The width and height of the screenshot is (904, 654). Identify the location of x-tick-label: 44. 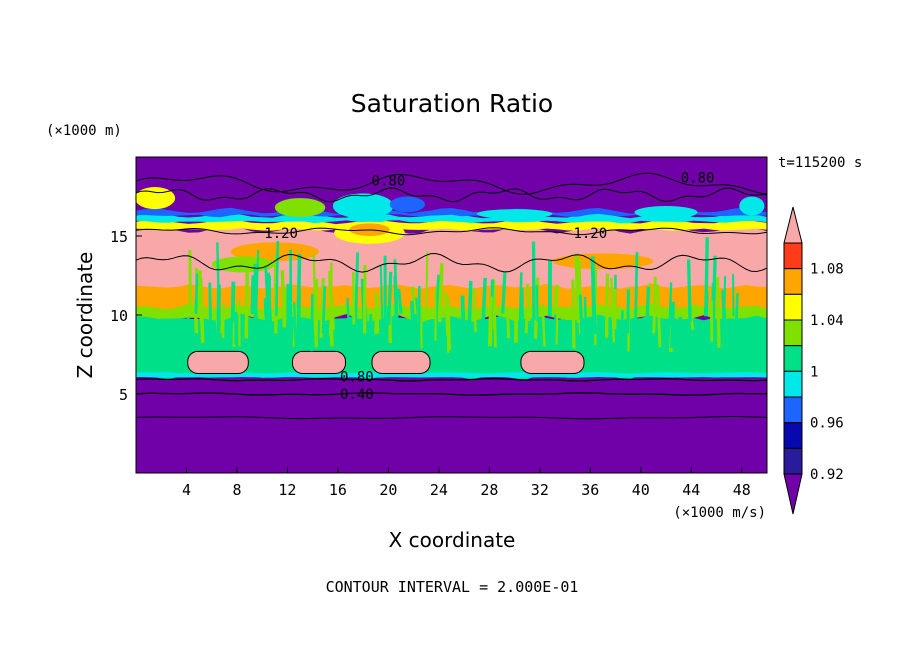
(691, 490).